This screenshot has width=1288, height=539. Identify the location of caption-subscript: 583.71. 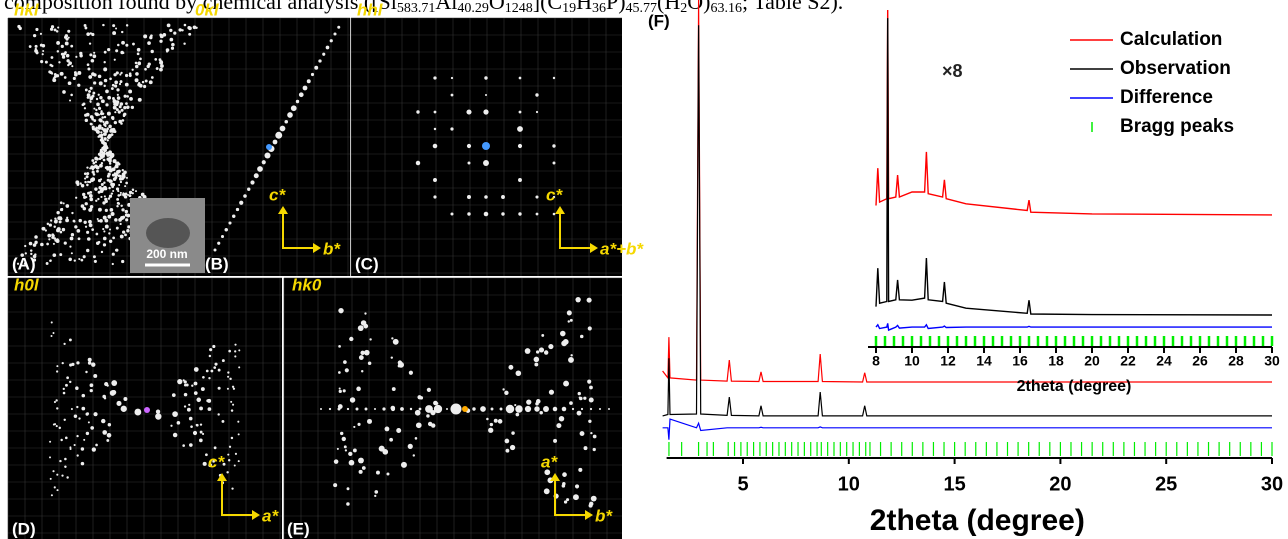
(416, 8).